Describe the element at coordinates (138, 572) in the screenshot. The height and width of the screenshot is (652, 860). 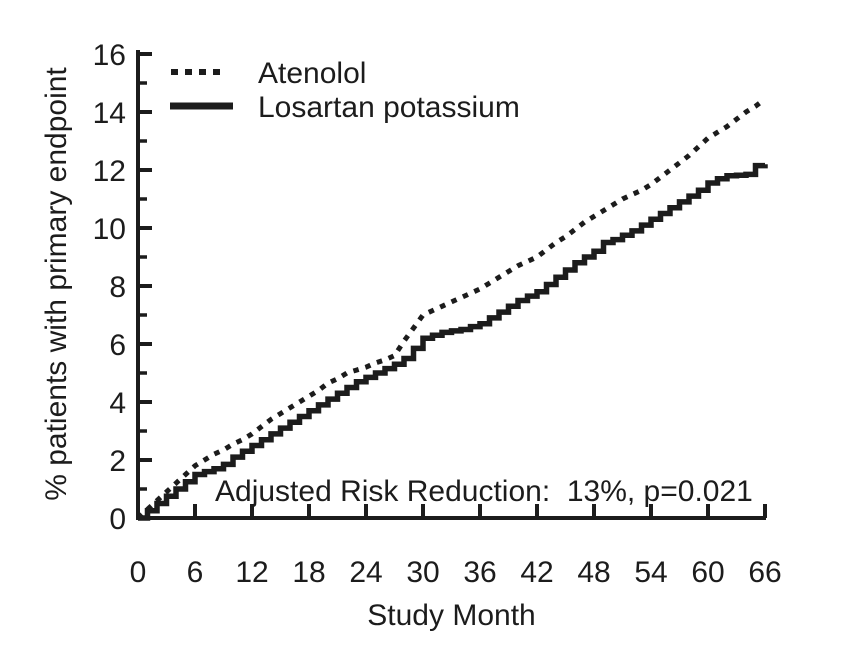
I see `x-tick-label: 0` at that location.